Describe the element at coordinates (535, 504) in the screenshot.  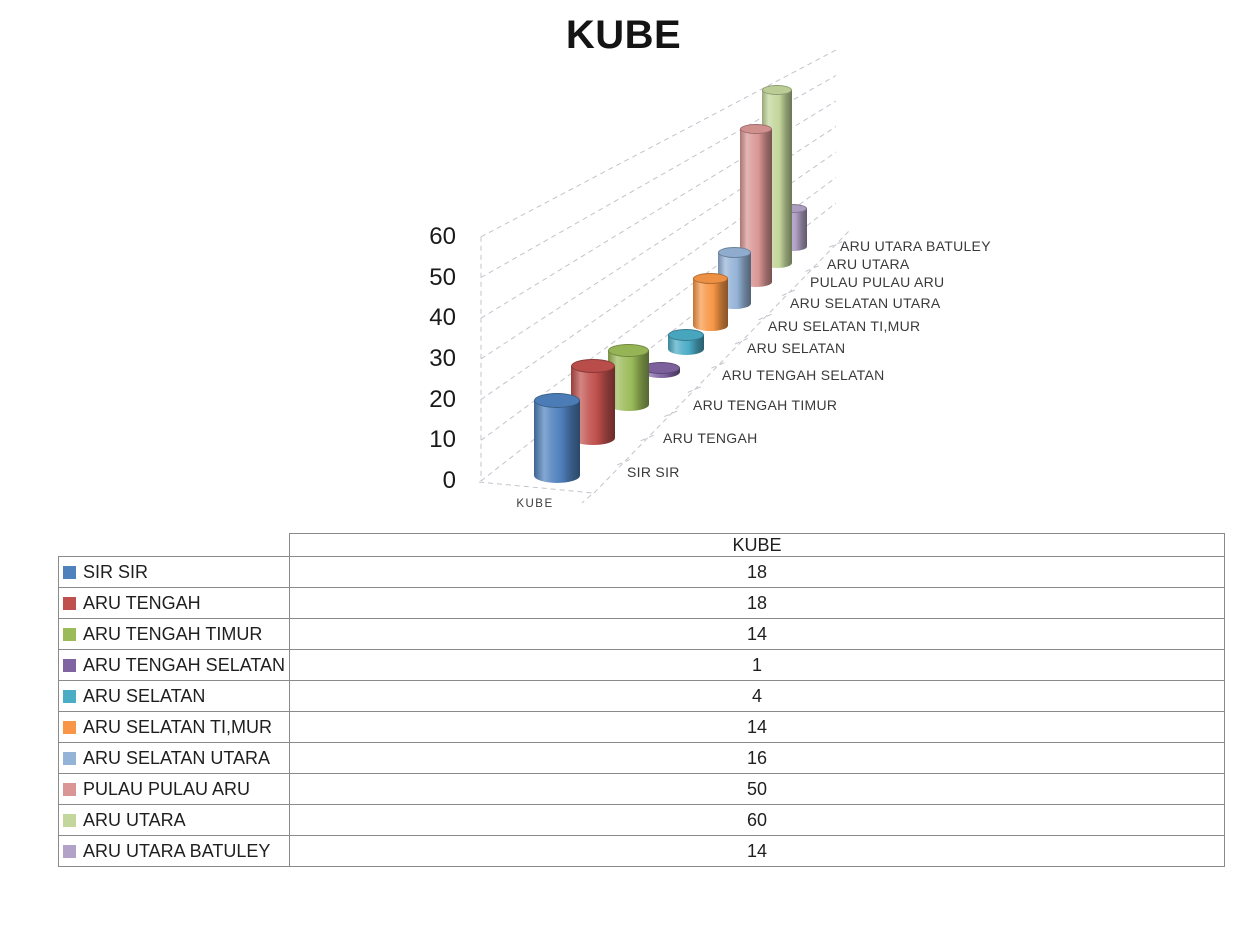
I see `category-axis-label: KUBE` at that location.